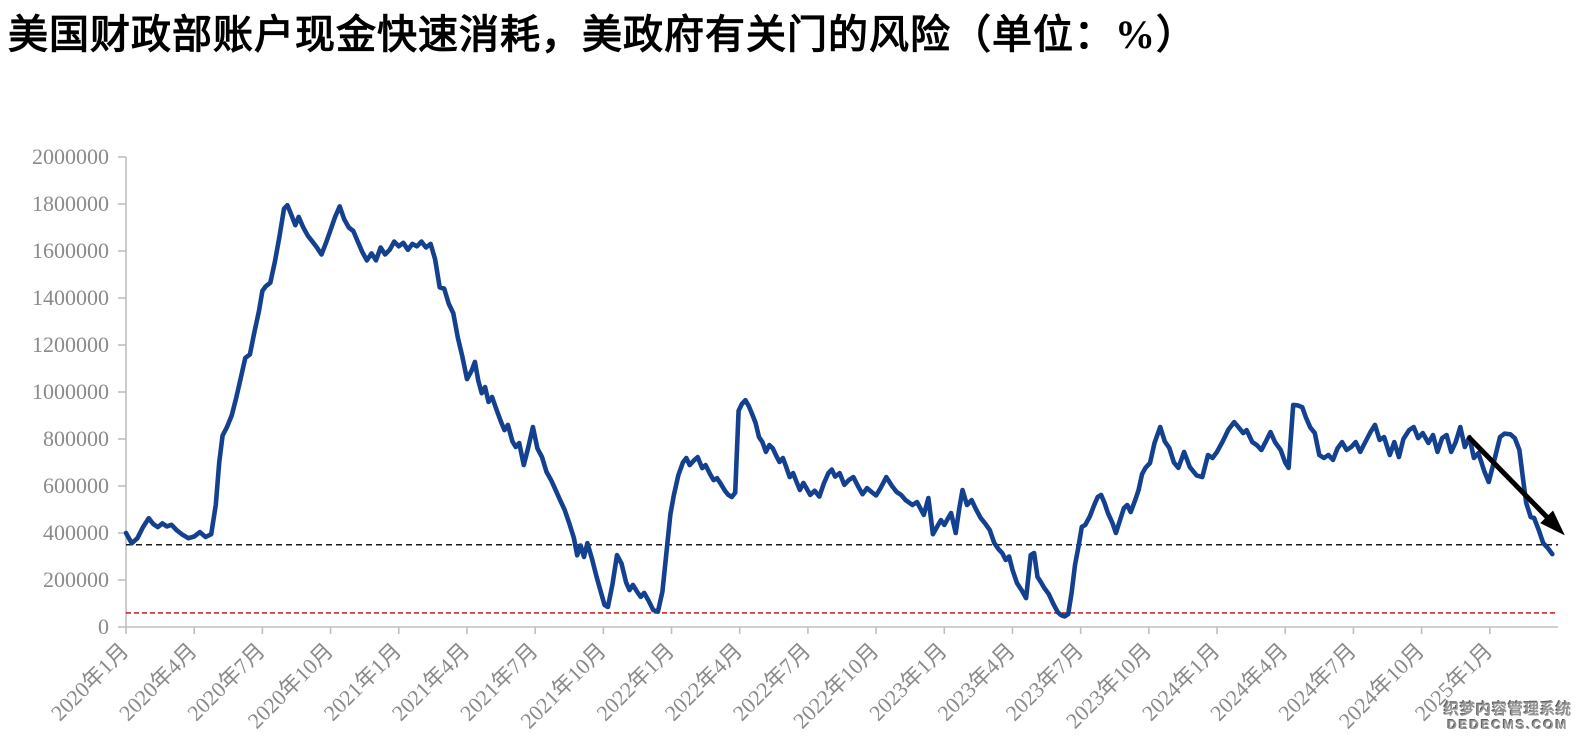 The image size is (1581, 755). I want to click on svg-text: 400000, so click(76, 532).